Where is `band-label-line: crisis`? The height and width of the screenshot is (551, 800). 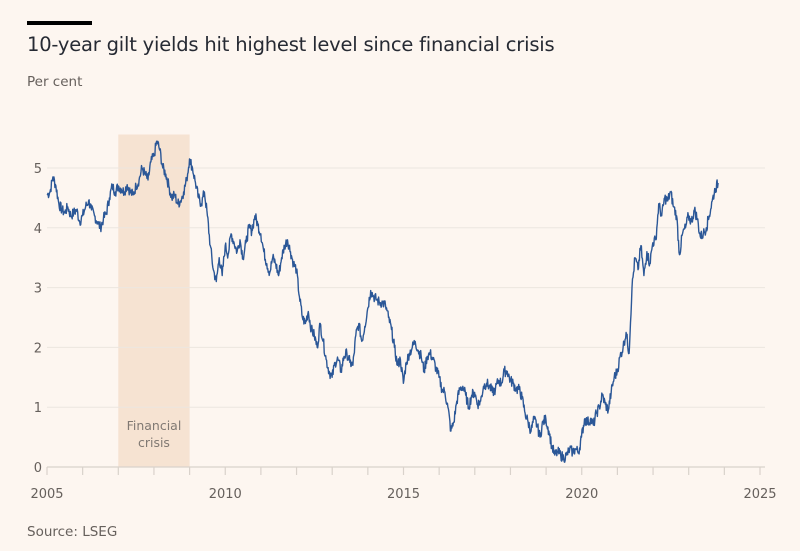
band-label-line: crisis is located at coordinates (154, 442).